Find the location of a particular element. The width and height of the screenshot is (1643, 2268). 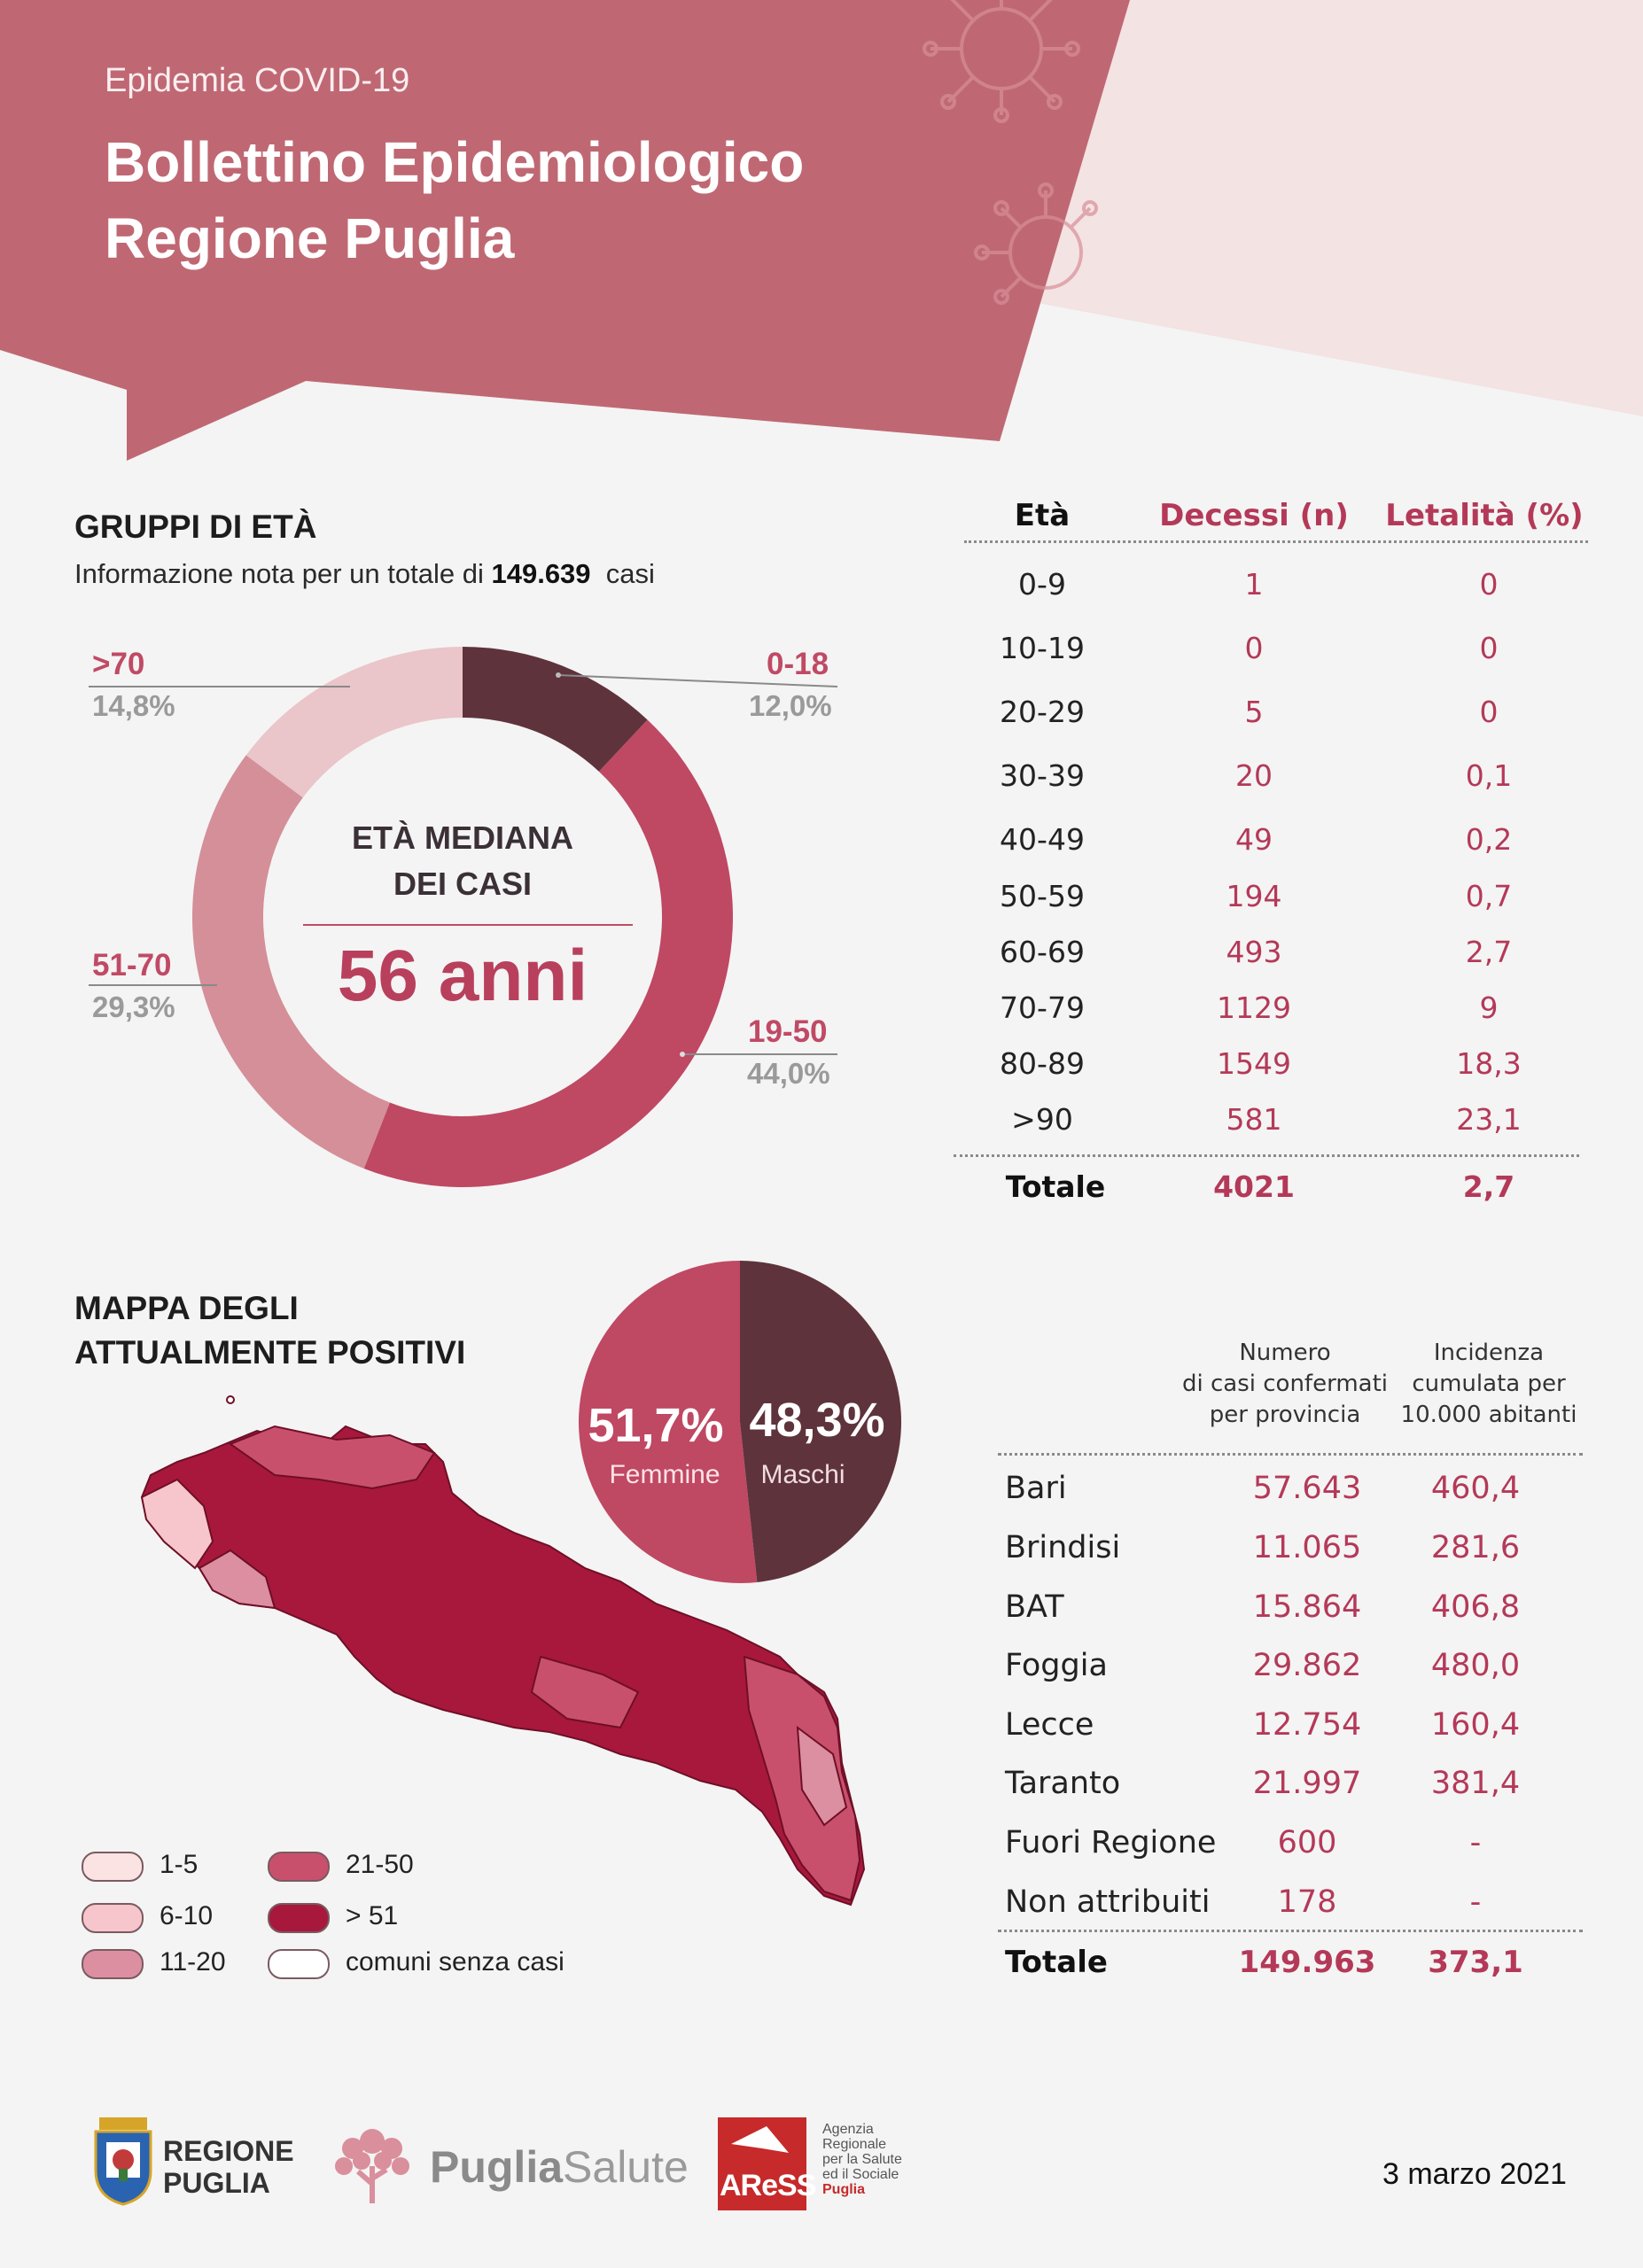

aress-desc-5: Puglia is located at coordinates (844, 2189).